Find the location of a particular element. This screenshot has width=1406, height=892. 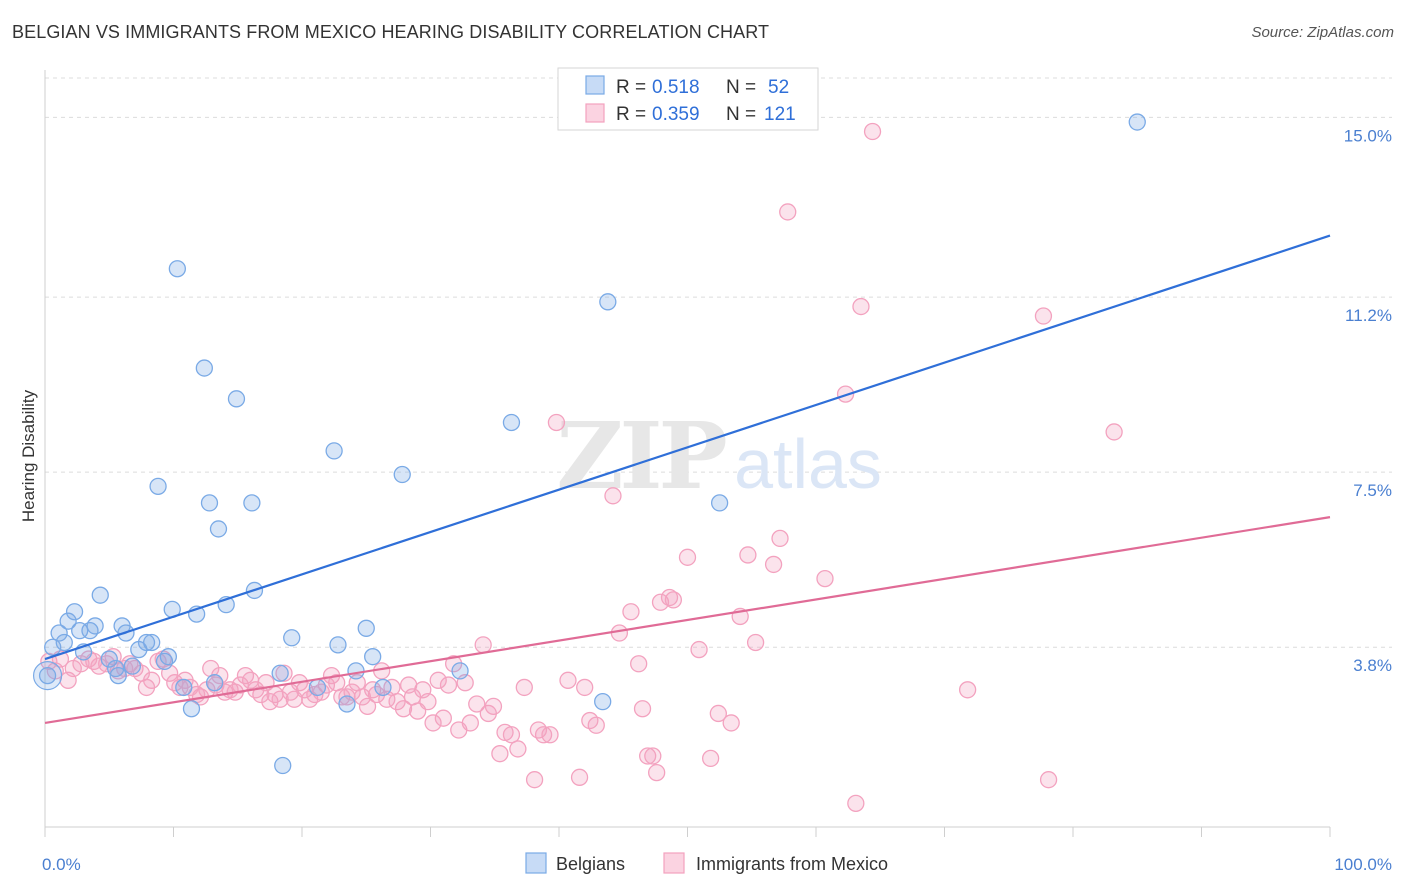

stats-n-value-1: 121 is located at coordinates (780, 114).